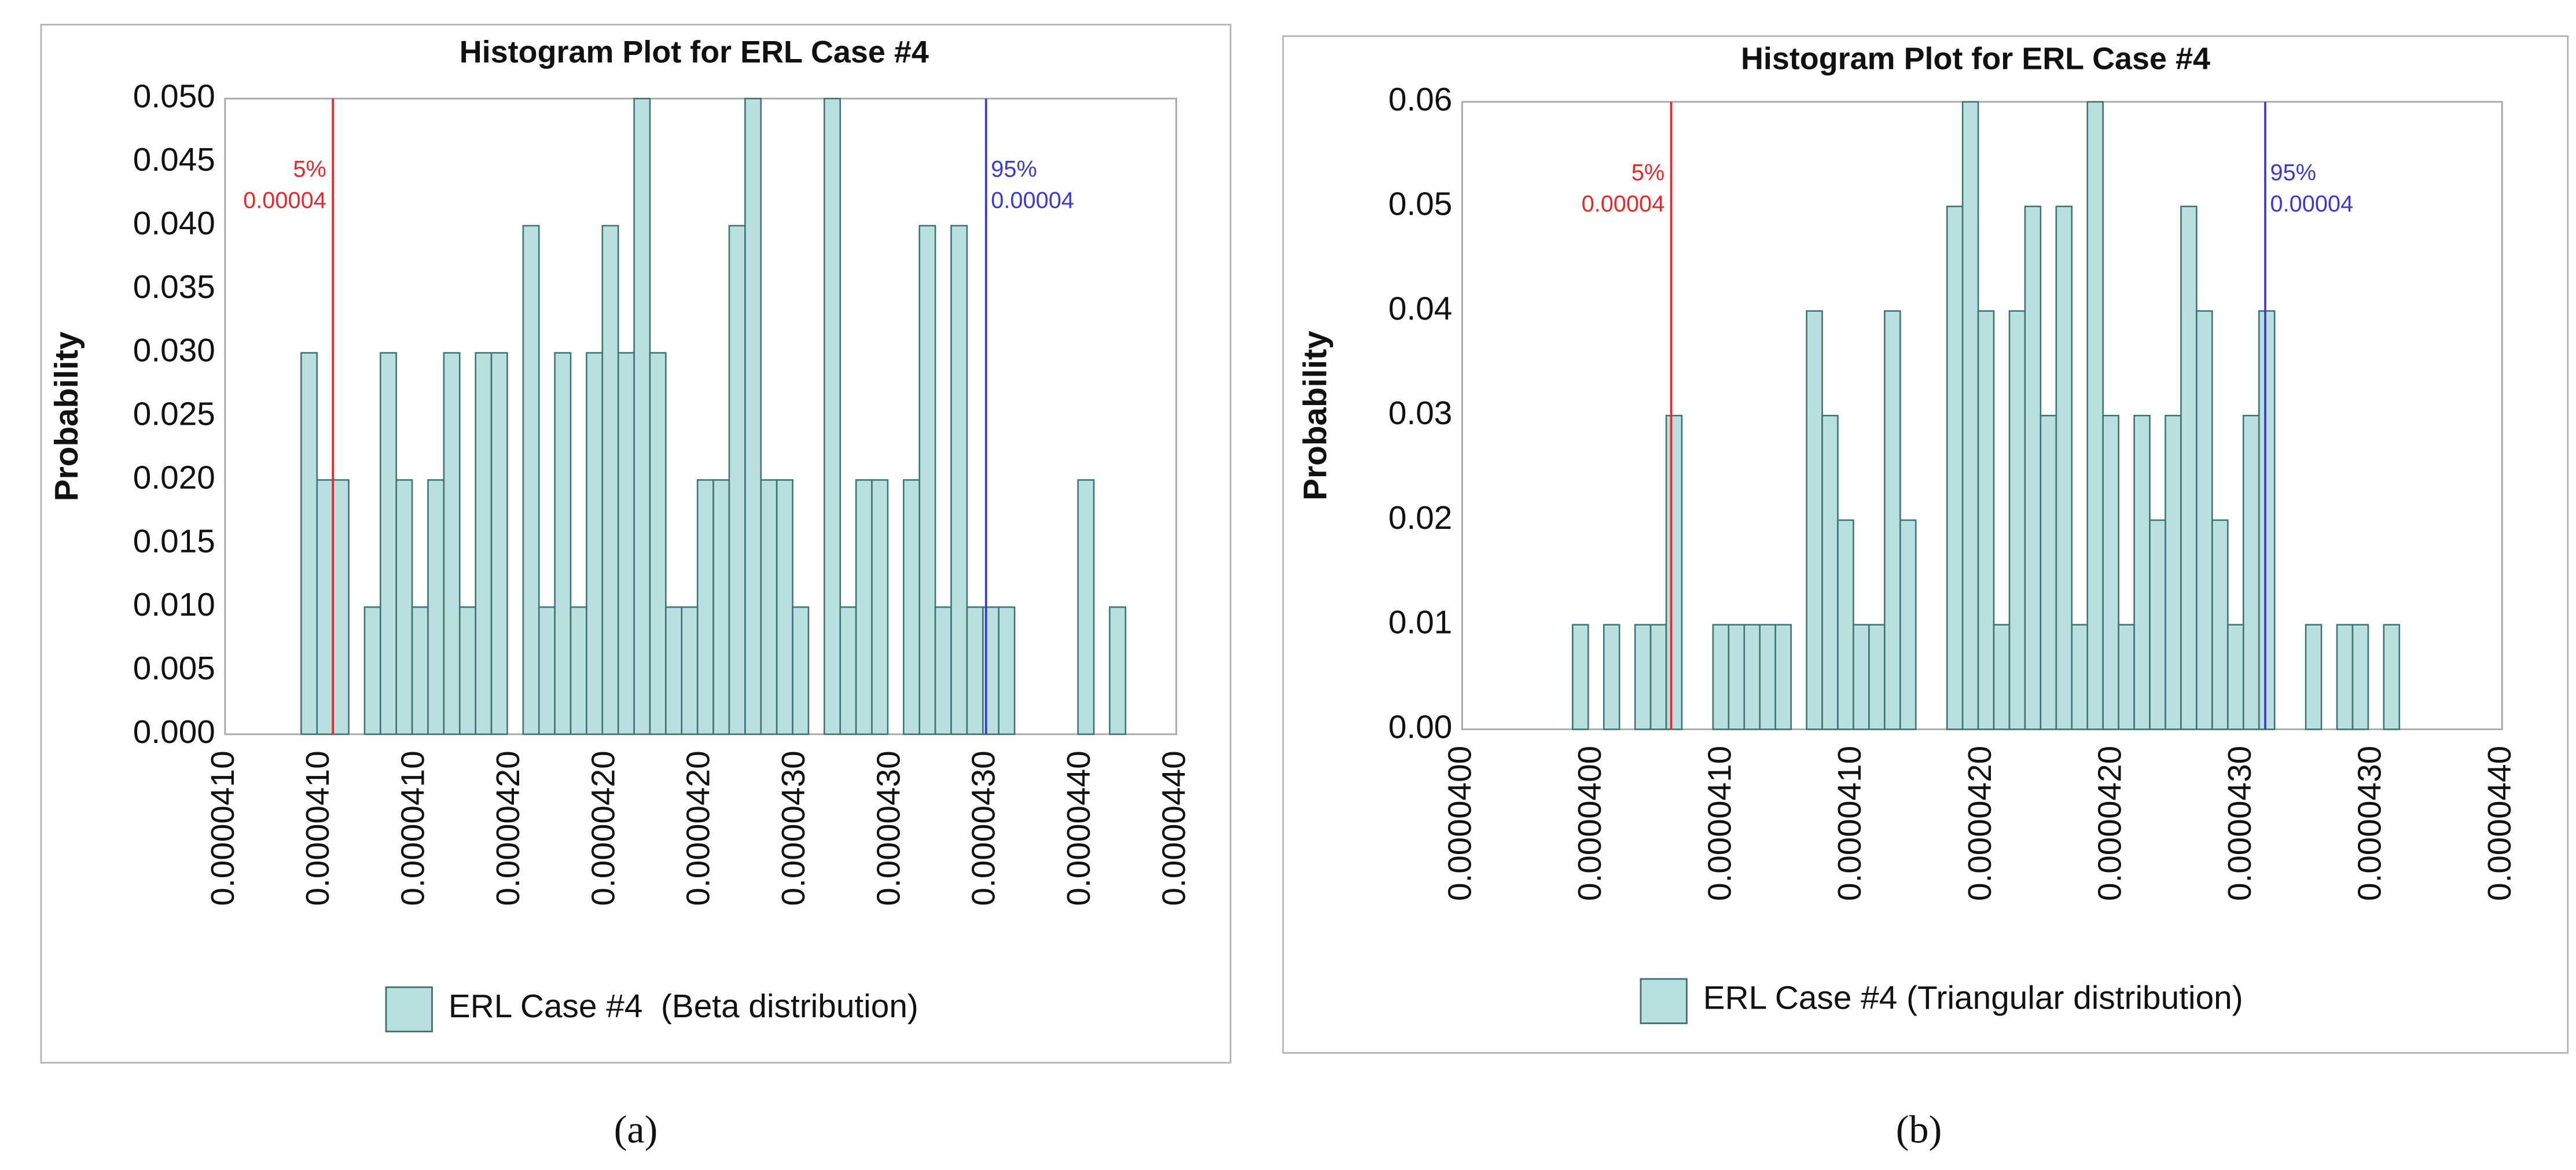 Image resolution: width=2576 pixels, height=1170 pixels. Describe the element at coordinates (174, 605) in the screenshot. I see `y-tick-label: 0.010` at that location.